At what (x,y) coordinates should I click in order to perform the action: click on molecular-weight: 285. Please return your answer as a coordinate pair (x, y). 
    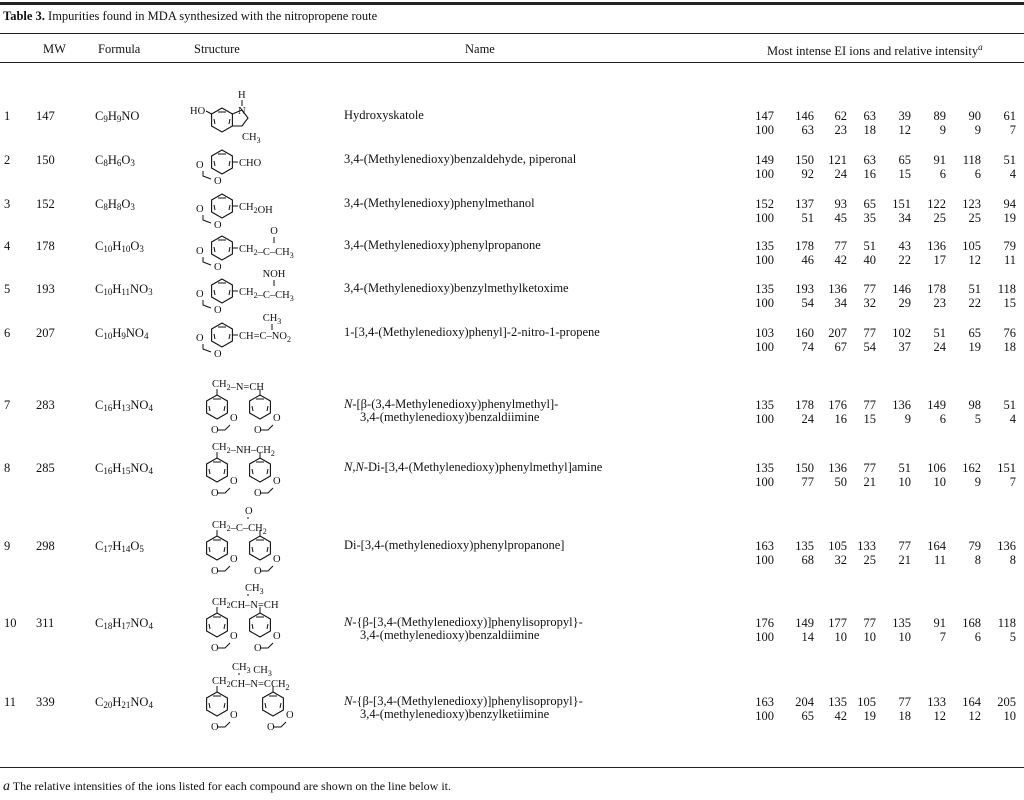
    Looking at the image, I should click on (45, 468).